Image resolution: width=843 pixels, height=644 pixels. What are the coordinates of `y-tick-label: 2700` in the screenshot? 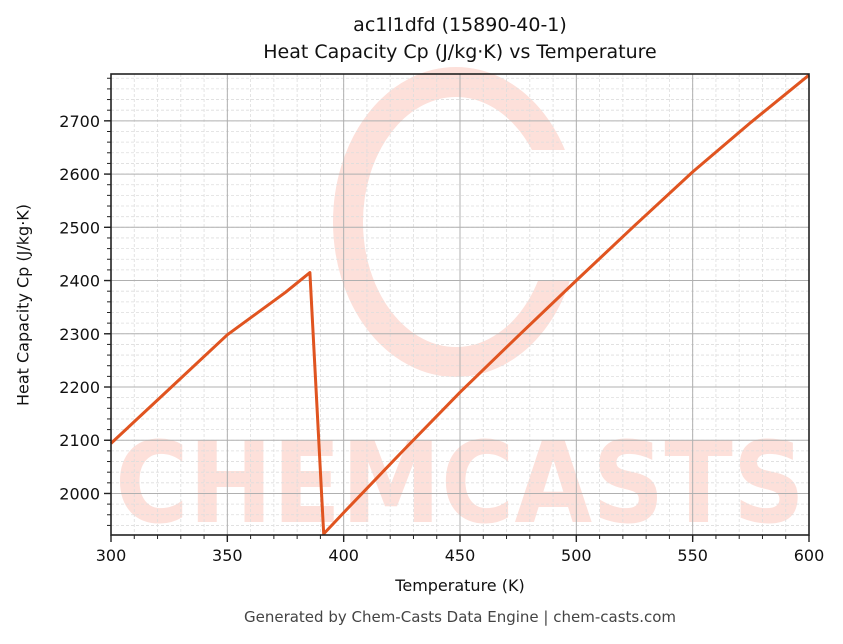 It's located at (79, 121).